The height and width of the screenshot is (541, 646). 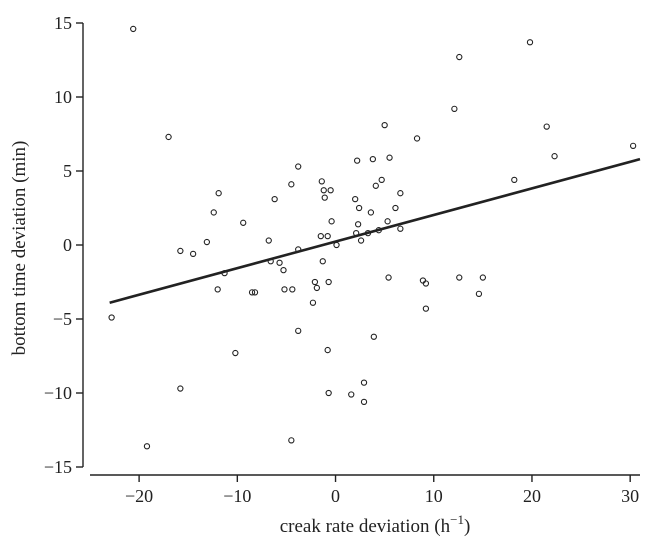 What do you see at coordinates (467, 526) in the screenshot?
I see `x-axis-title-suffix: )` at bounding box center [467, 526].